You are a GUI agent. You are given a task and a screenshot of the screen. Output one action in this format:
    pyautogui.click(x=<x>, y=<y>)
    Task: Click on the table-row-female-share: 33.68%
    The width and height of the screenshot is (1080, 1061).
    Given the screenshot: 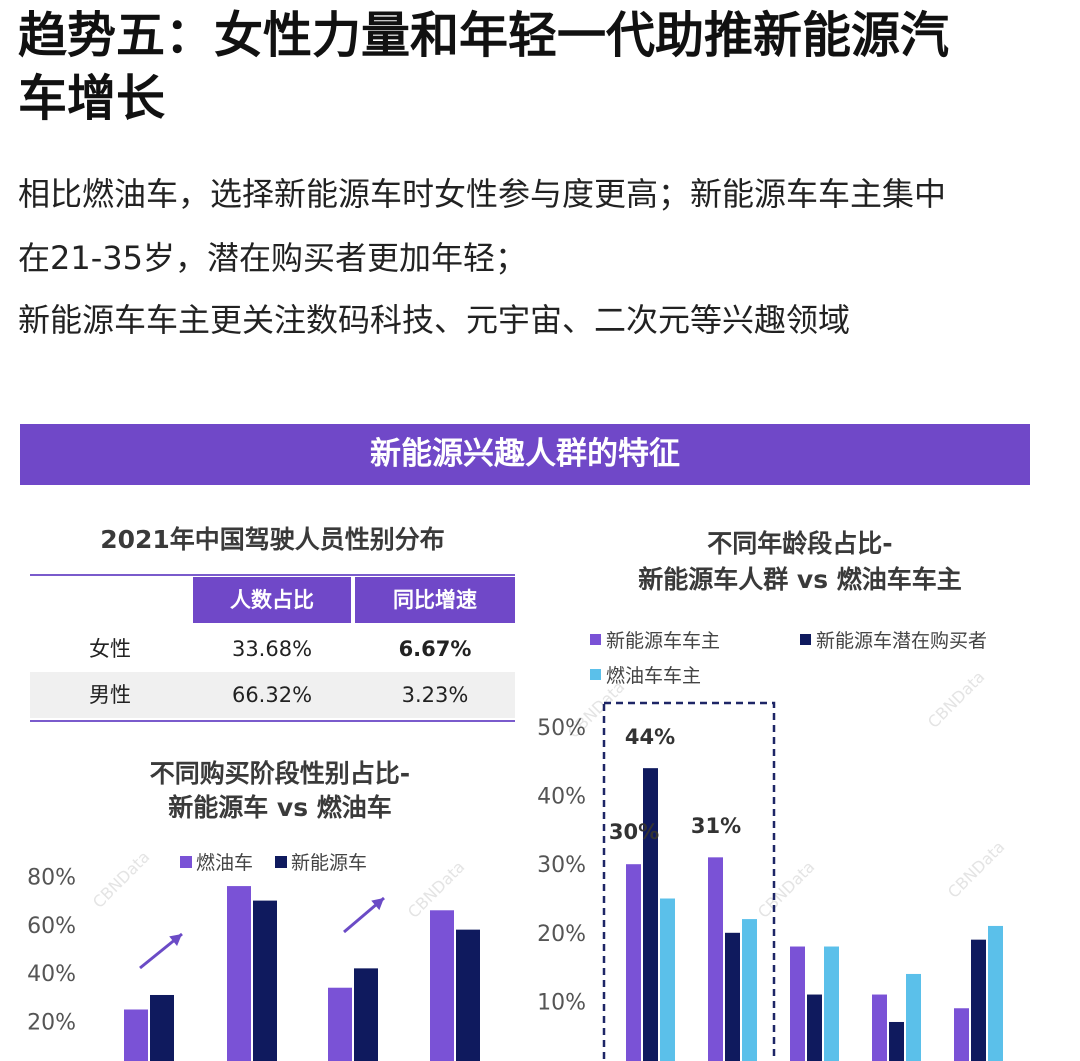 What is the action you would take?
    pyautogui.click(x=272, y=649)
    